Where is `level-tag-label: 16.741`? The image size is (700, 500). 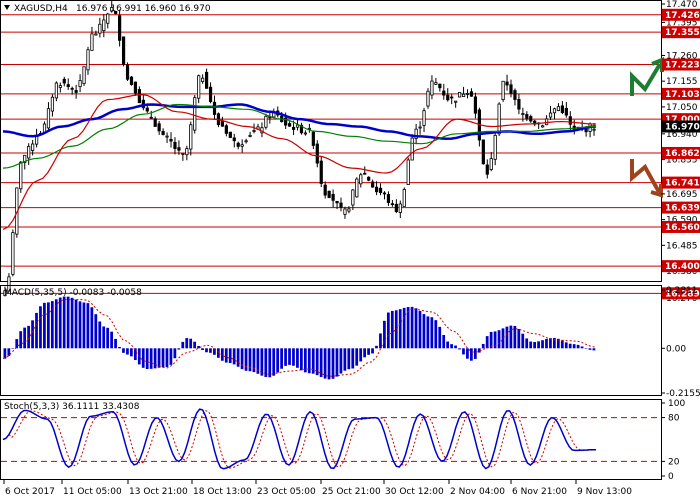 level-tag-label: 16.741 is located at coordinates (682, 184).